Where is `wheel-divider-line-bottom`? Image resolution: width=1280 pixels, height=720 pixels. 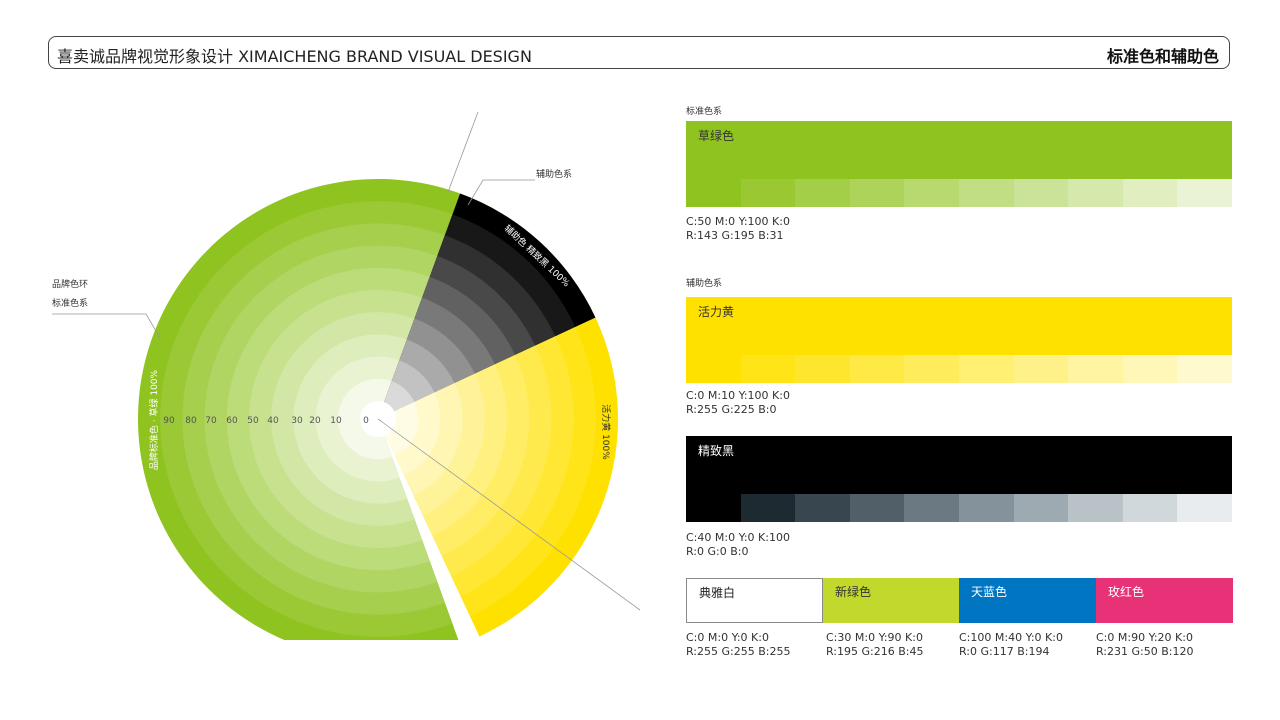
wheel-divider-line-bottom is located at coordinates (509, 514).